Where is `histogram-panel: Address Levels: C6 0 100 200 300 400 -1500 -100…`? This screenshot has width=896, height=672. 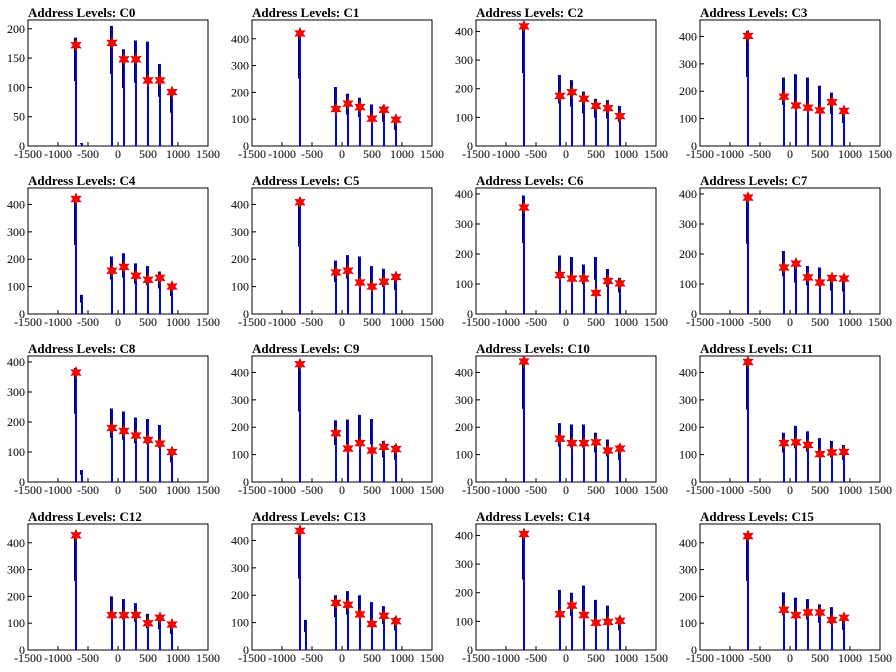 histogram-panel: Address Levels: C6 0 100 200 300 400 -1500 -100… is located at coordinates (561, 251).